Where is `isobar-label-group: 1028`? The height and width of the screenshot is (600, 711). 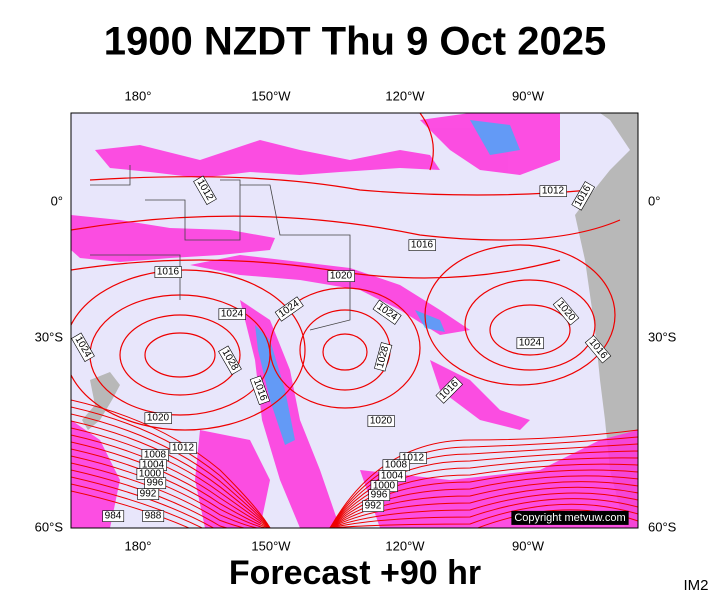 isobar-label-group: 1028 is located at coordinates (383, 357).